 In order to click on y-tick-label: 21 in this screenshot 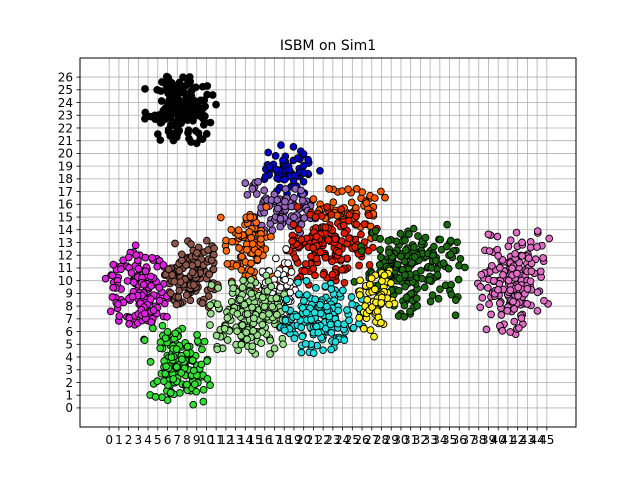, I will do `click(65, 141)`.